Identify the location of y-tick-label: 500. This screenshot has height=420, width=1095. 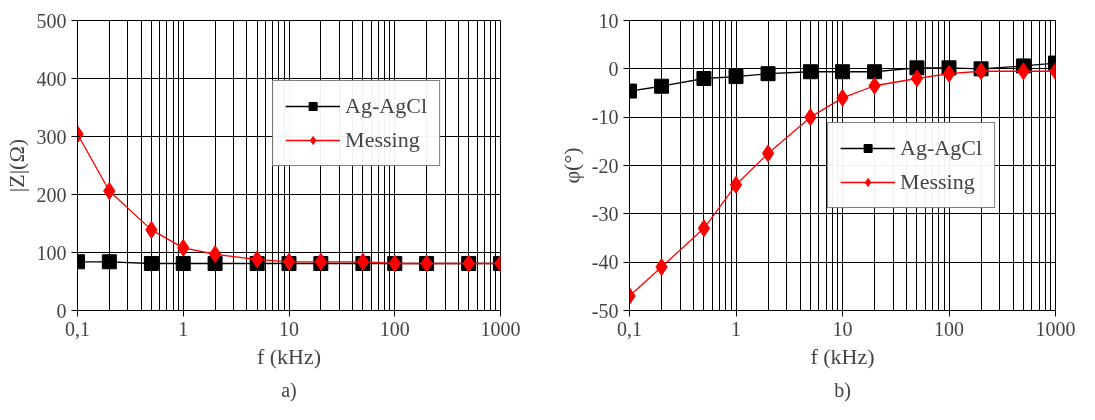
(51, 20).